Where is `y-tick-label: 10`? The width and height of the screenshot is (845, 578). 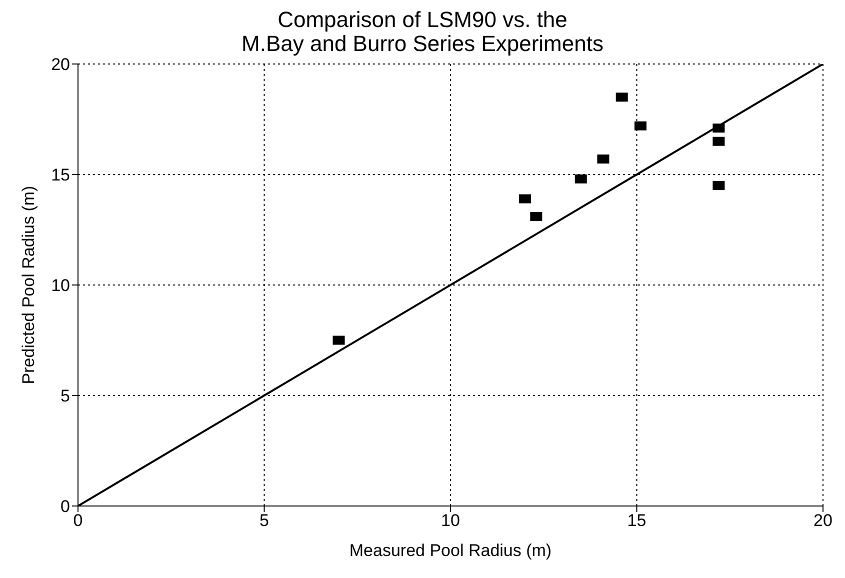 y-tick-label: 10 is located at coordinates (60, 286).